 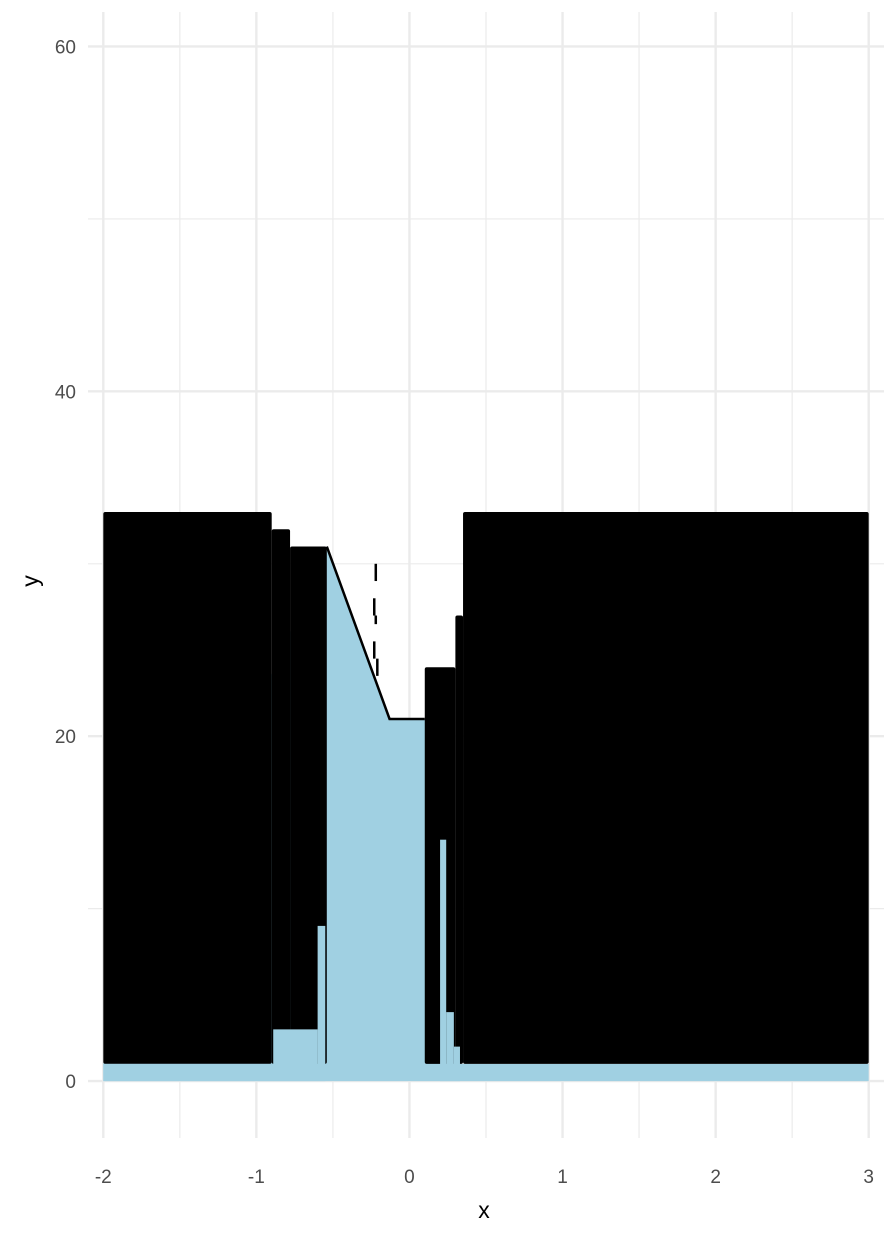 I want to click on x-tick-label: -1, so click(x=256, y=1177).